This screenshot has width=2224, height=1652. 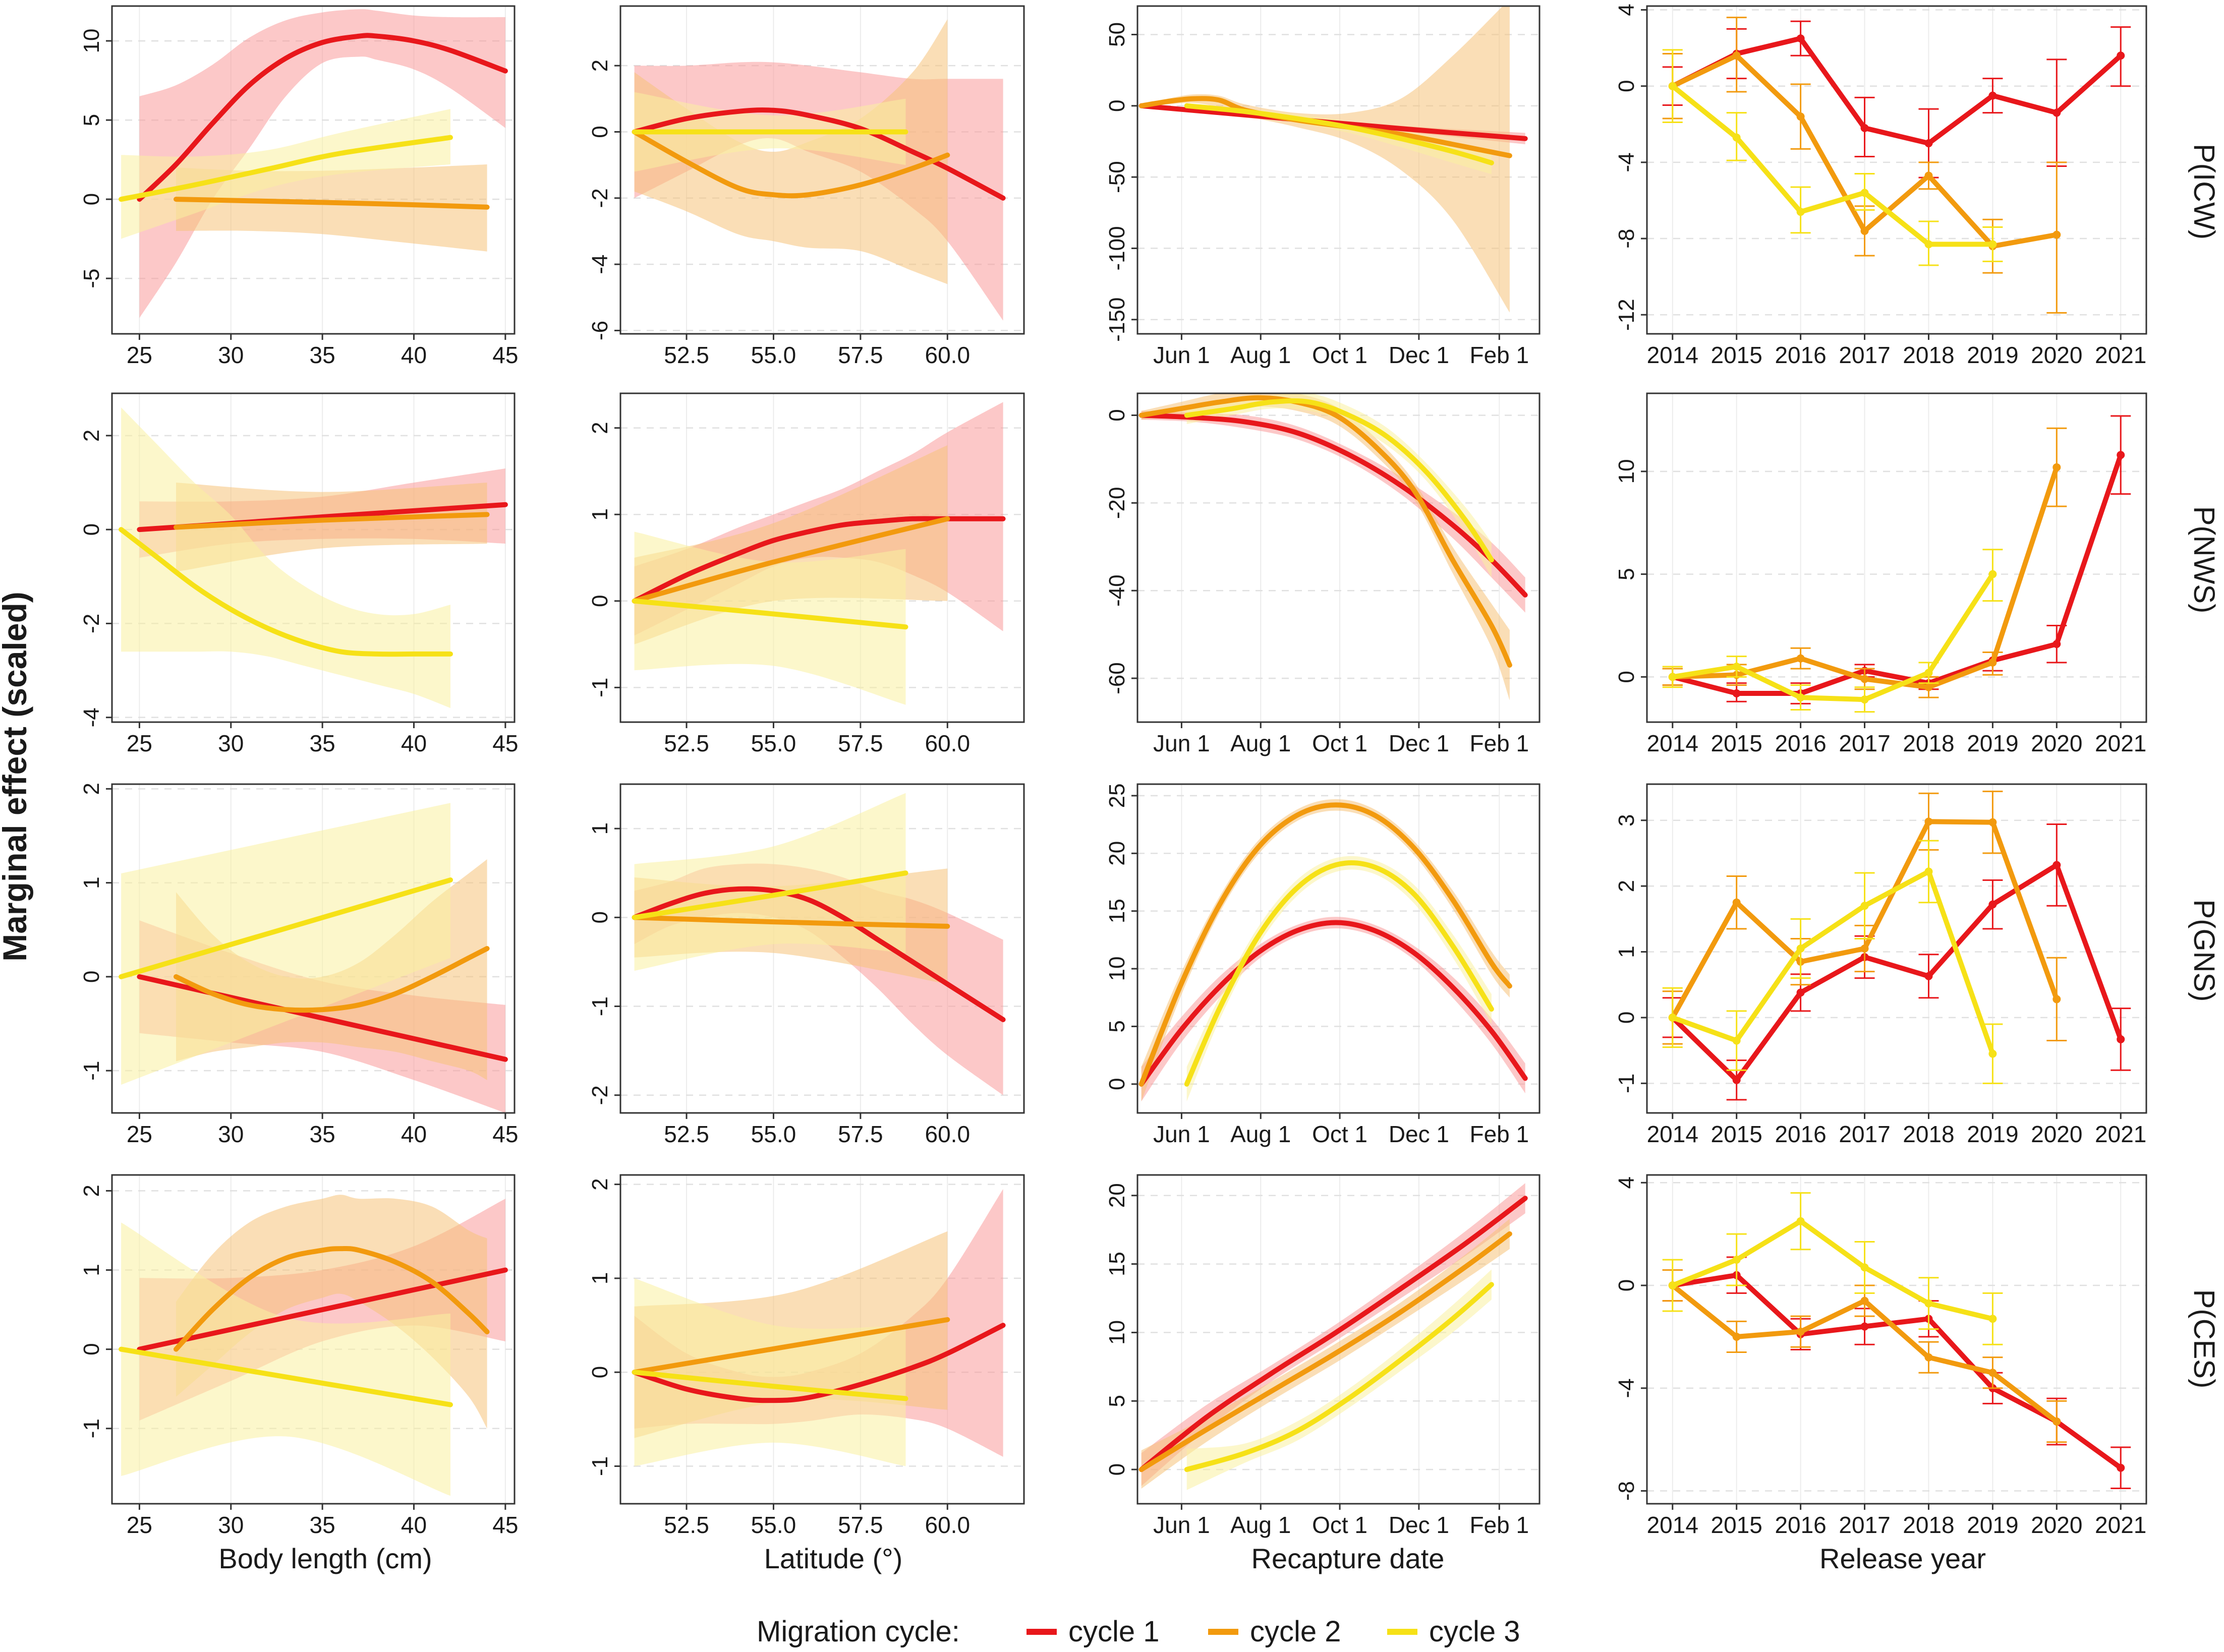 I want to click on panel-r2-c3-border, so click(x=1338, y=557).